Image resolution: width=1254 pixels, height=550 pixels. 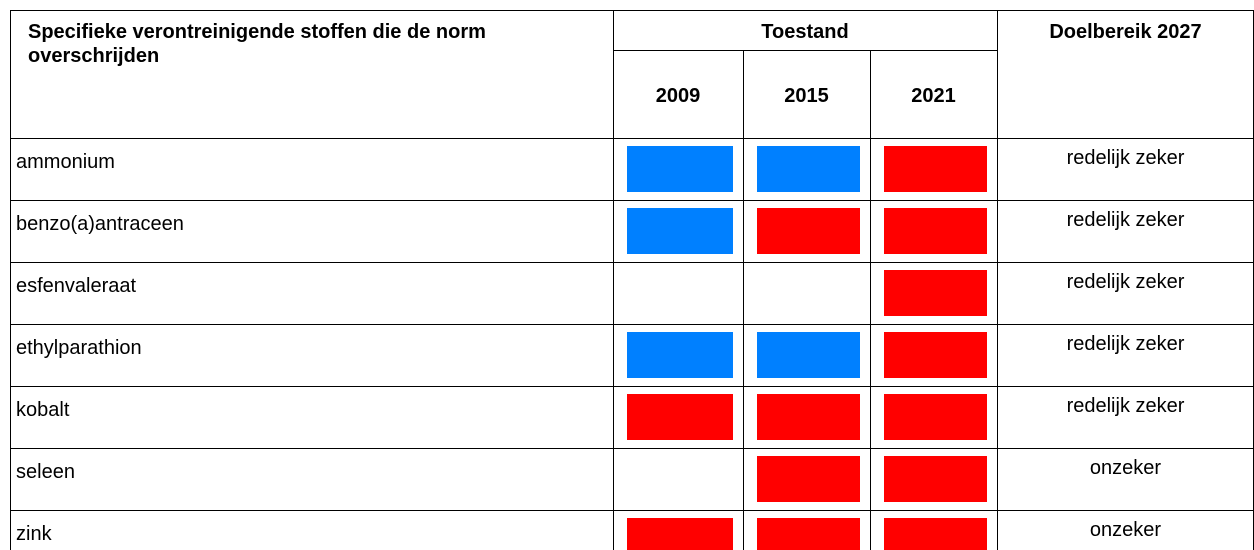 I want to click on substance-name: kobalt, so click(x=43, y=410).